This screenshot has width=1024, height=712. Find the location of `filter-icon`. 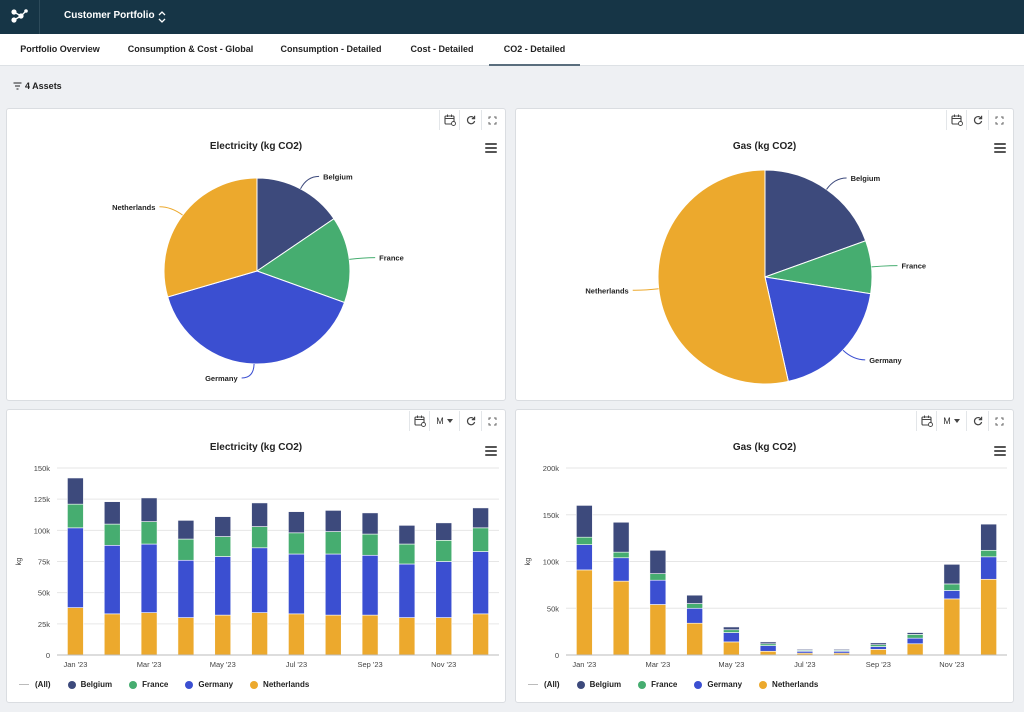

filter-icon is located at coordinates (17, 86).